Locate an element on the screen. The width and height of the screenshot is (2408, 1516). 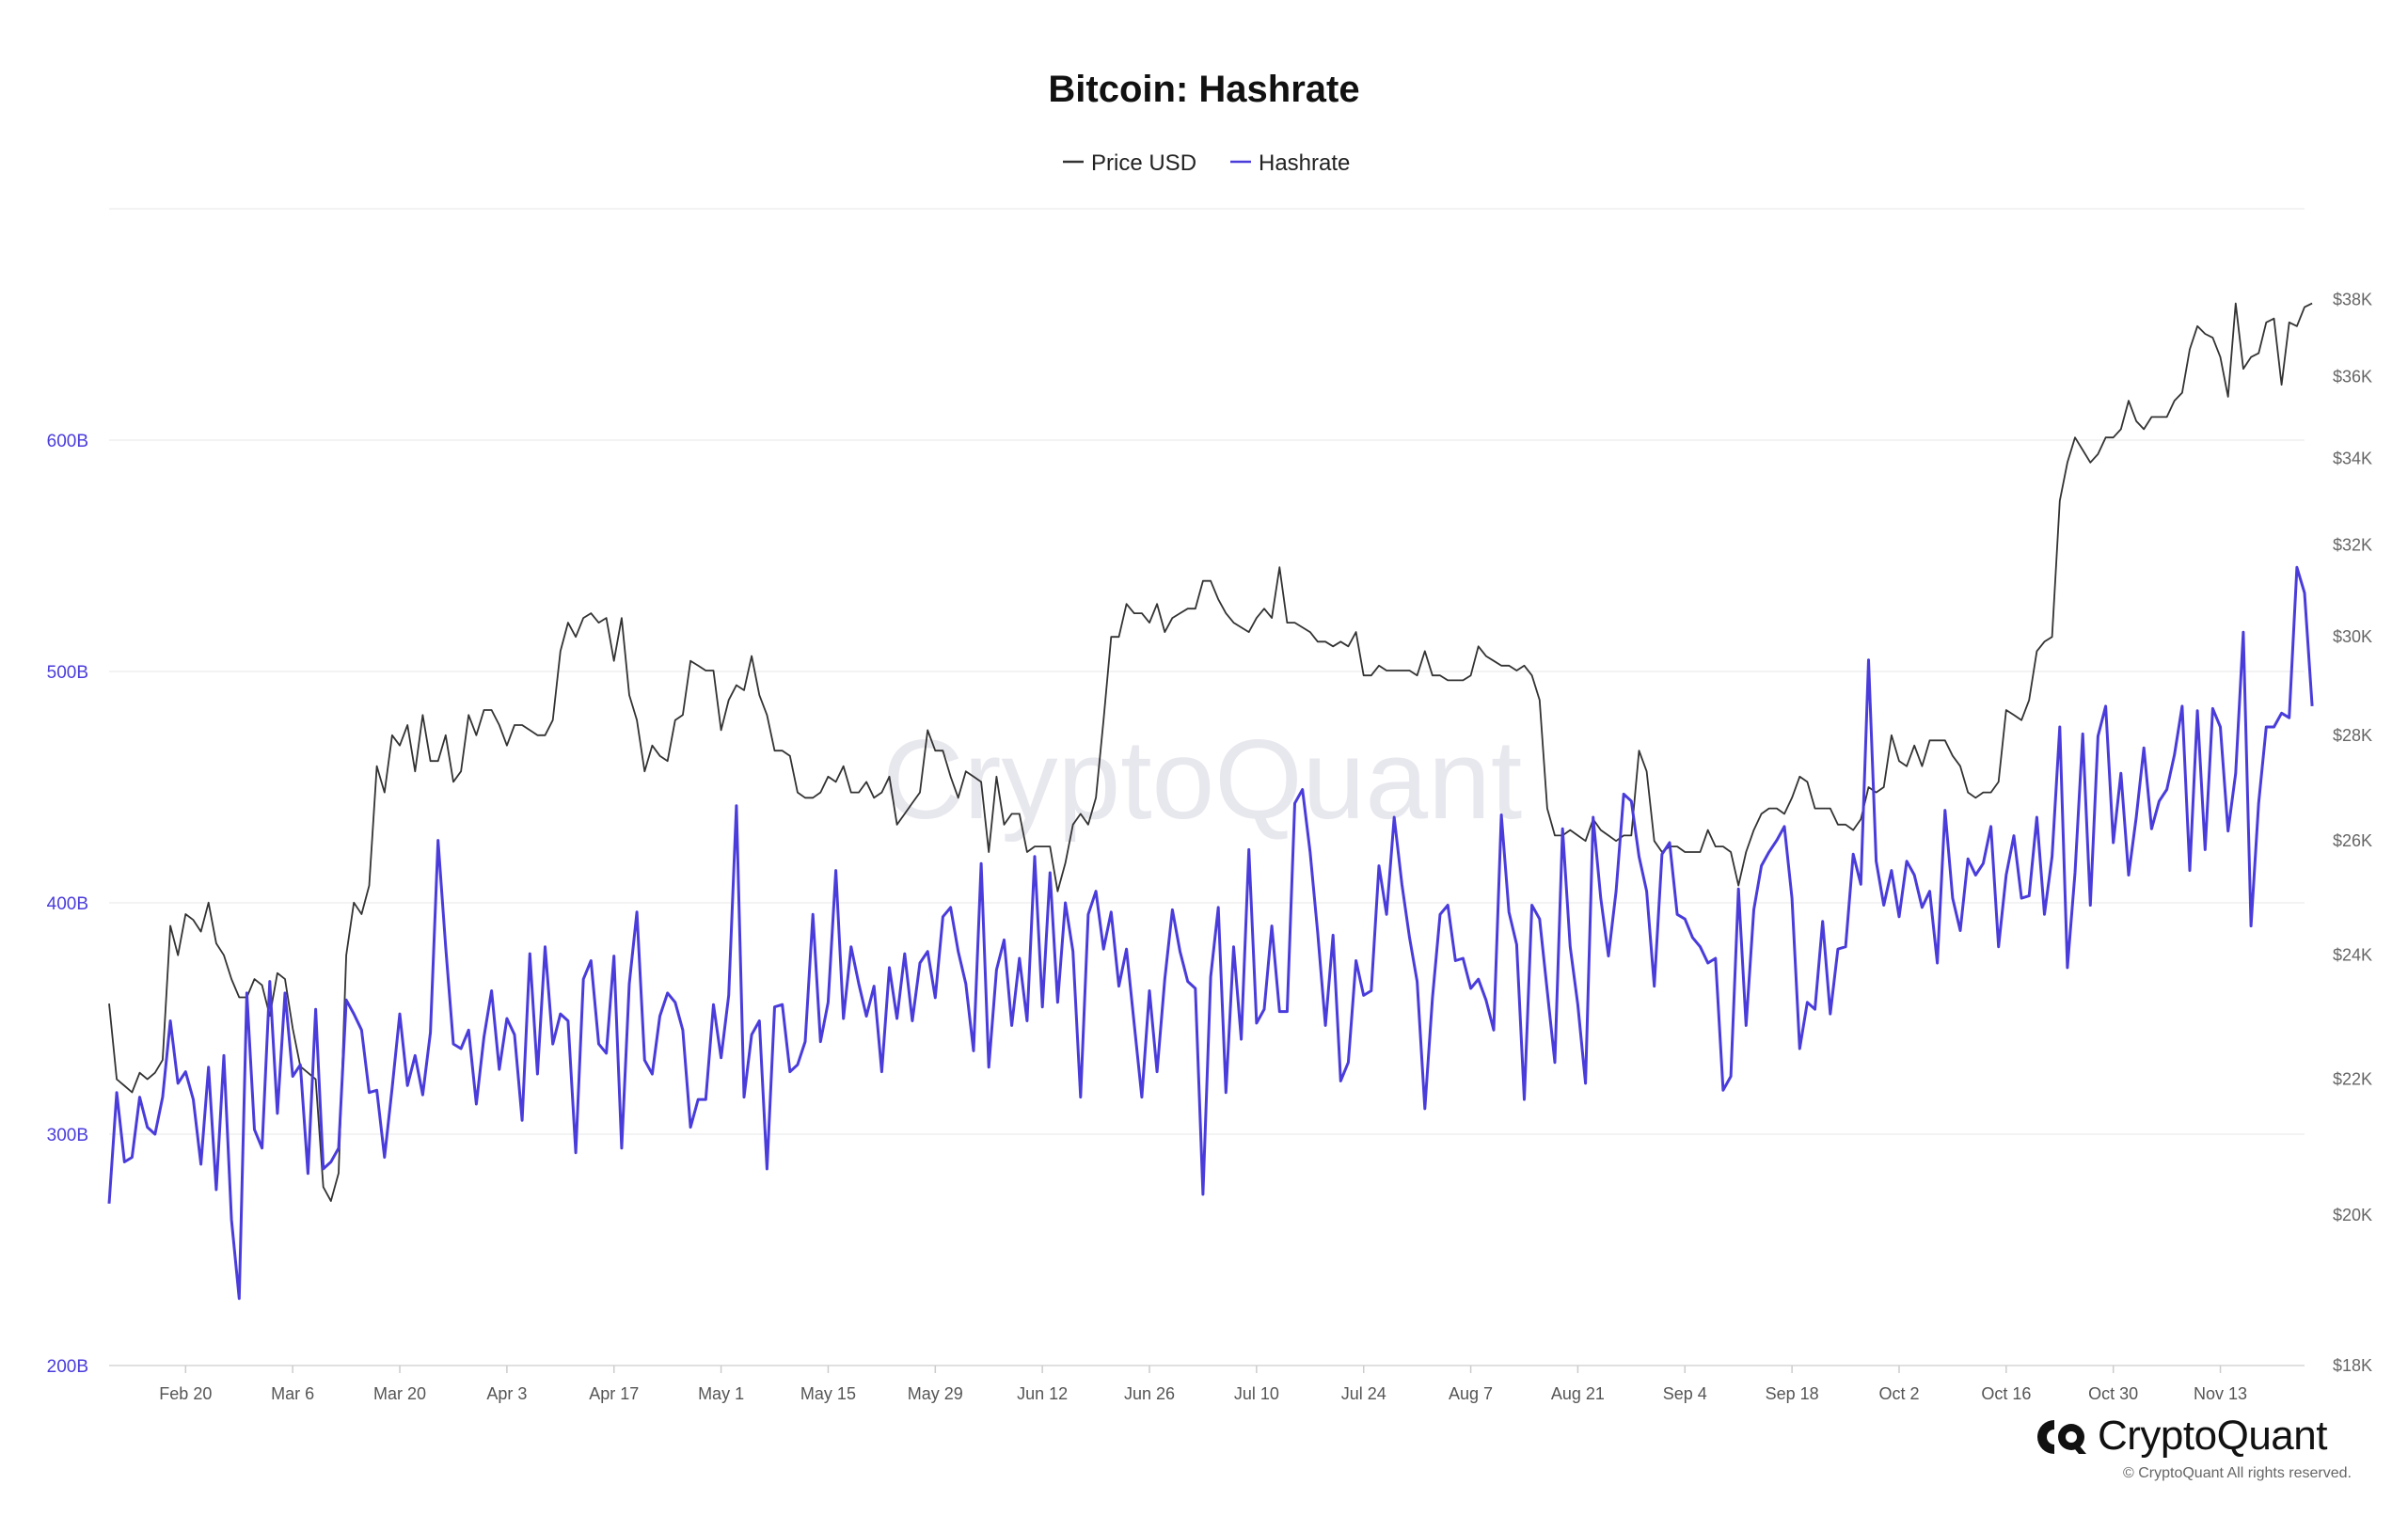
x-tick-label: Sep 18 is located at coordinates (1793, 1393).